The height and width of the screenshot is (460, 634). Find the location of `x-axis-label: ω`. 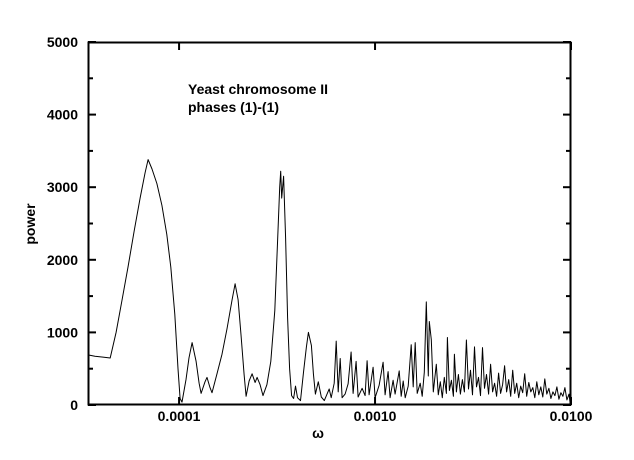

x-axis-label: ω is located at coordinates (318, 433).